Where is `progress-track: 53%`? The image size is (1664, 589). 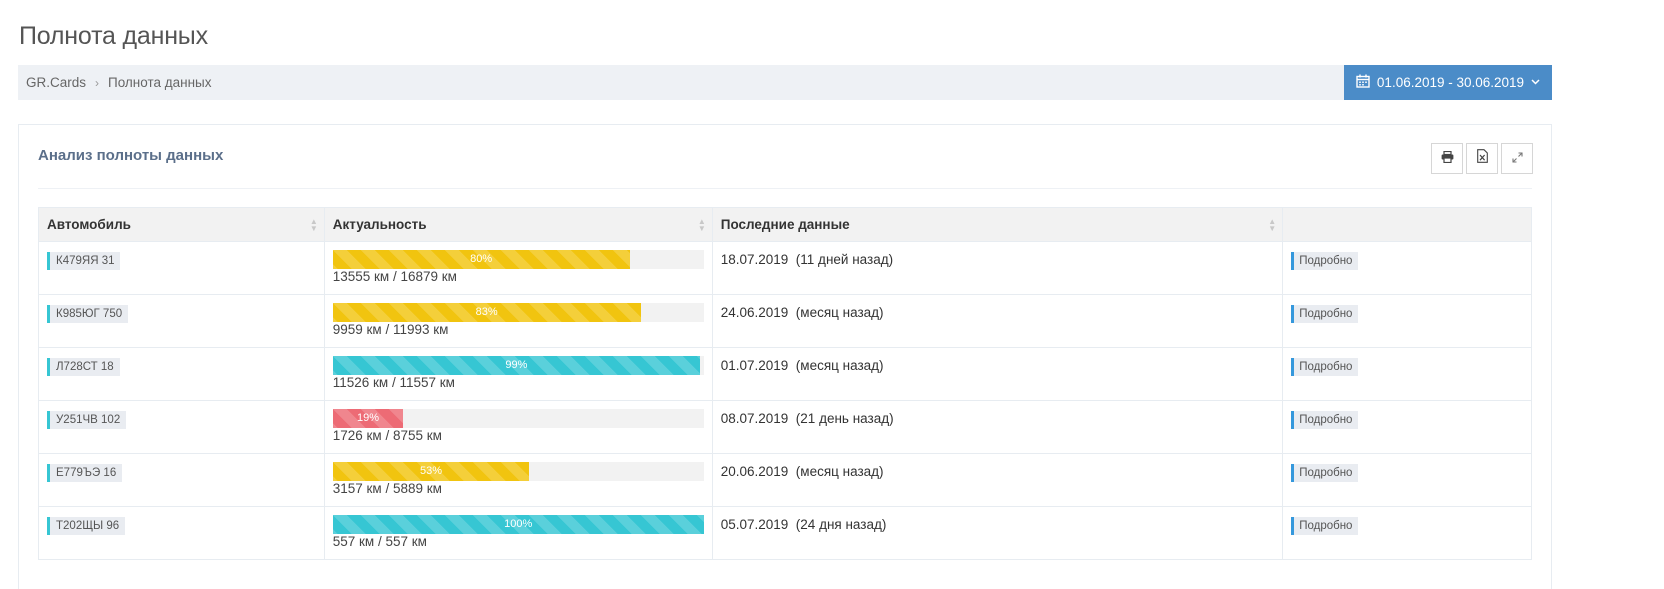
progress-track: 53% is located at coordinates (518, 471).